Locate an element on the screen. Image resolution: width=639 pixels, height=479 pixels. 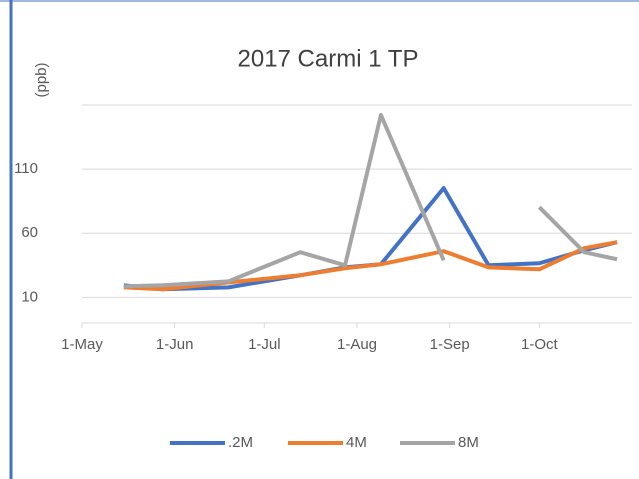
x-tick-label: 1-Jul is located at coordinates (264, 344).